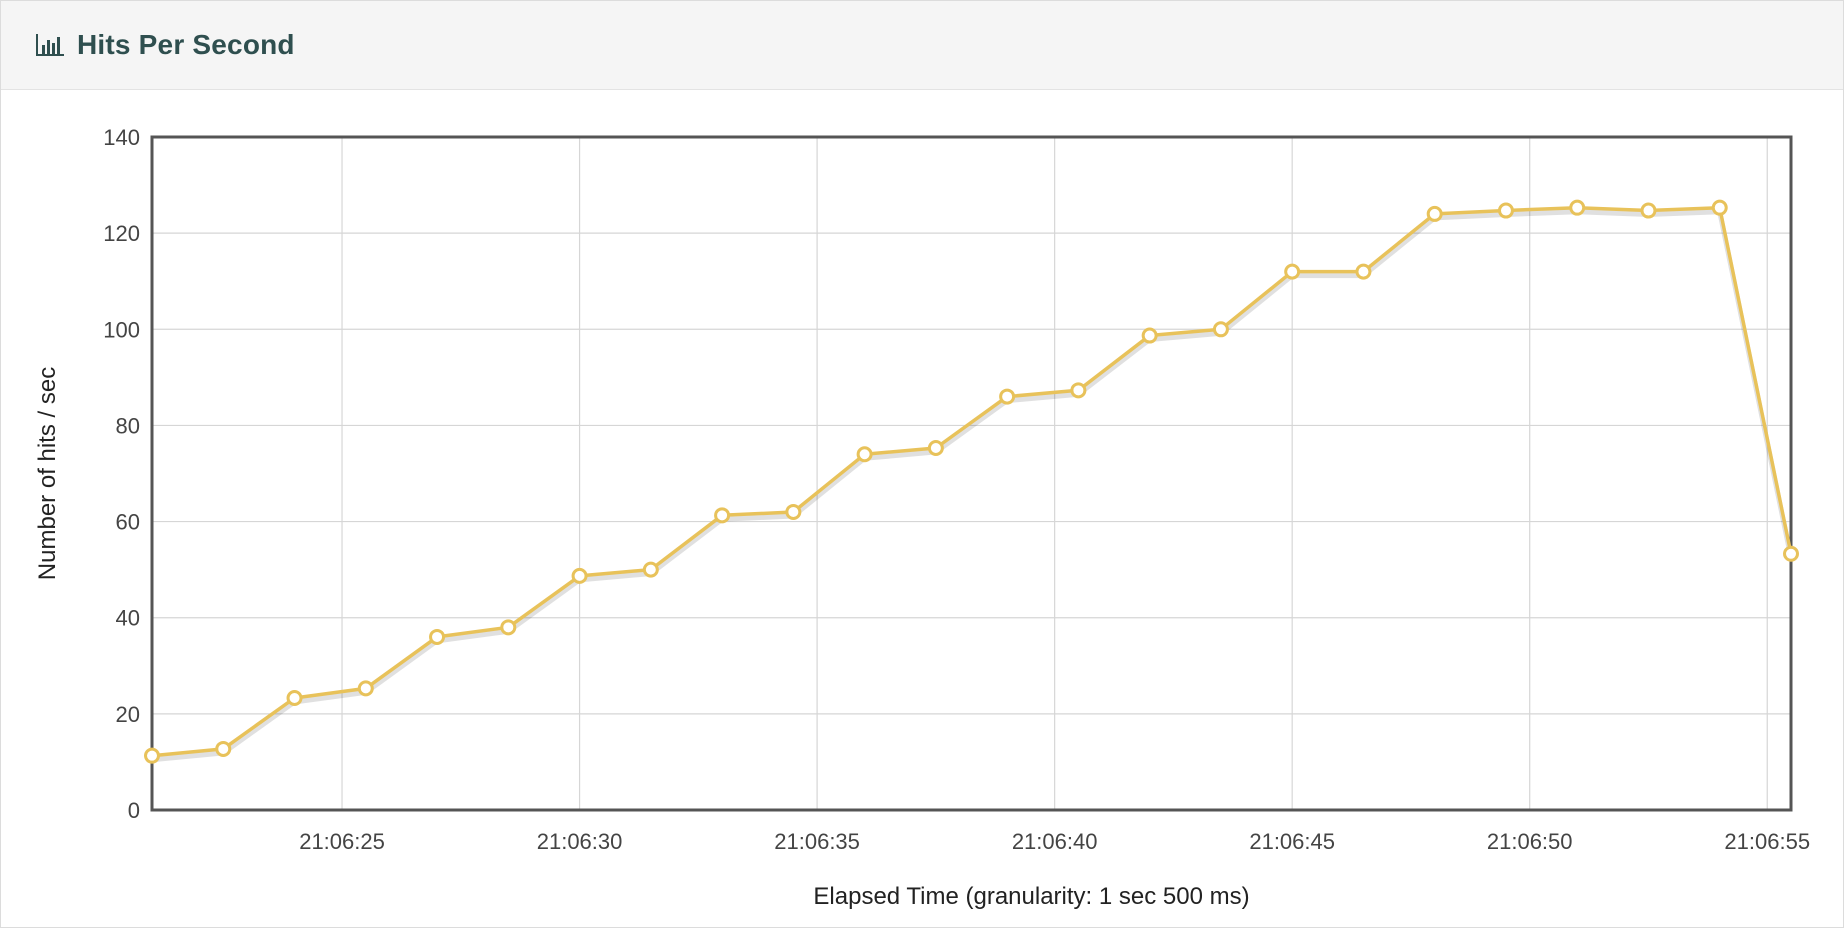  I want to click on x-tick-label: 21:06:35, so click(817, 841).